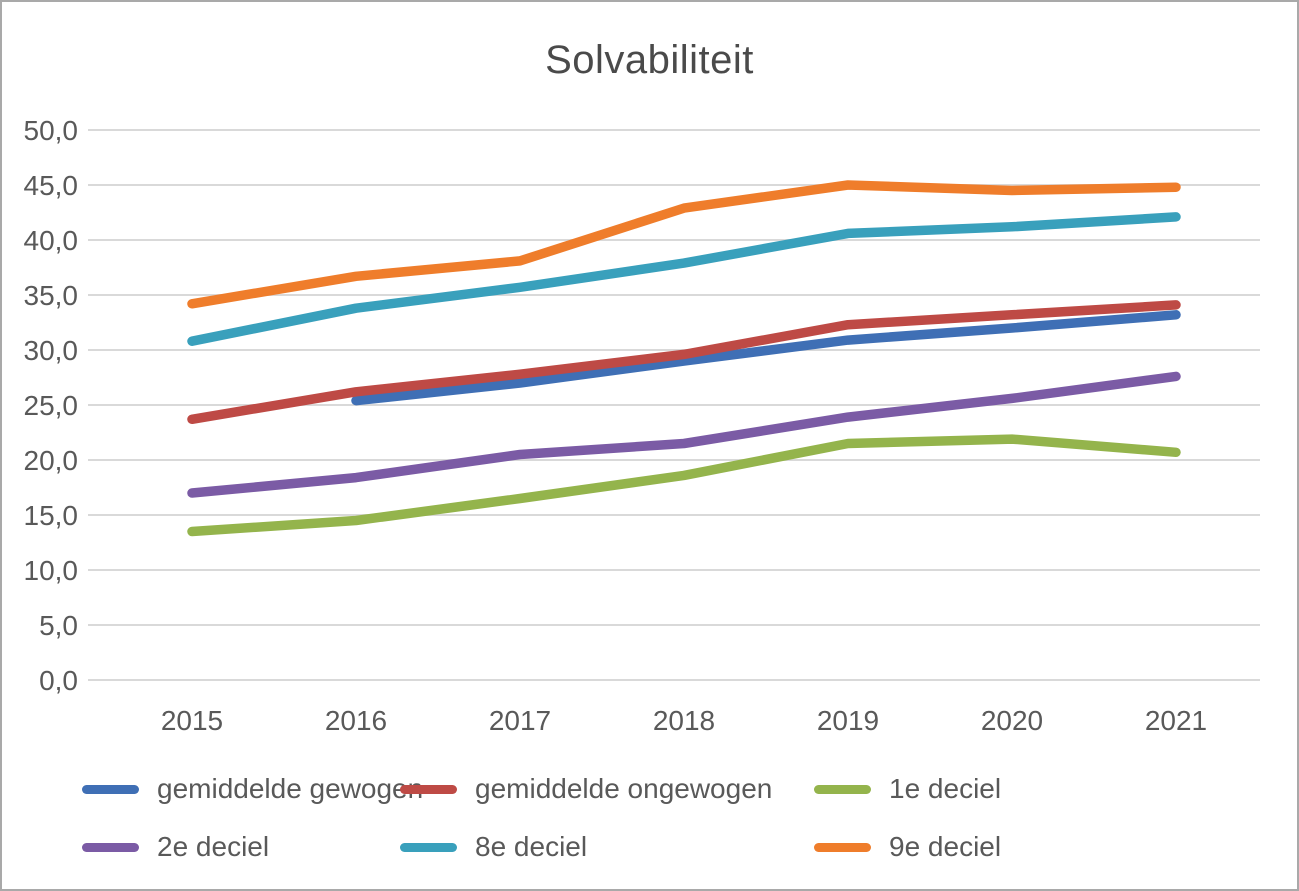 This screenshot has width=1299, height=891. Describe the element at coordinates (684, 485) in the screenshot. I see `series-line-1e-deciel` at that location.